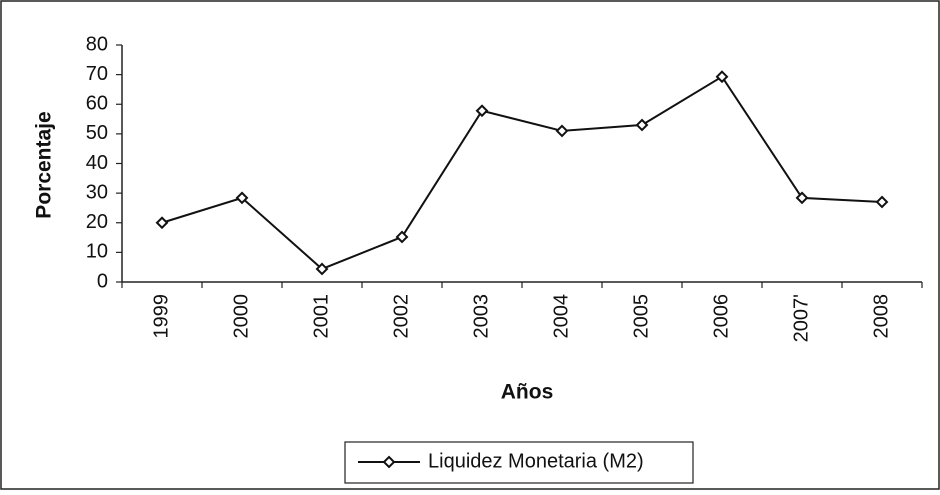 The image size is (940, 495). I want to click on y-tick-label: 80, so click(97, 44).